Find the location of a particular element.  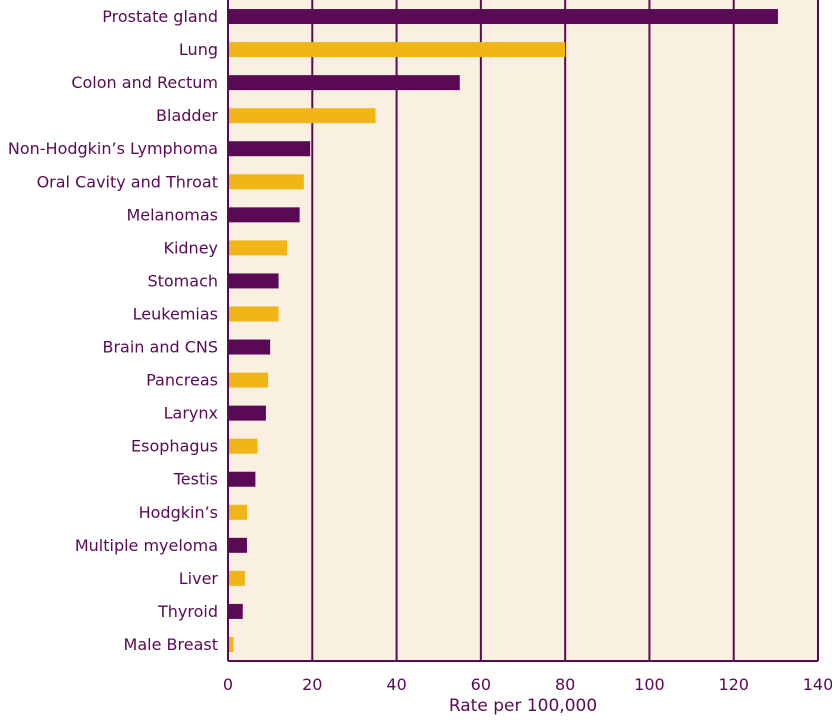

x-ticks: 0 20 40 60 80 100 120 140 is located at coordinates (527, 684).